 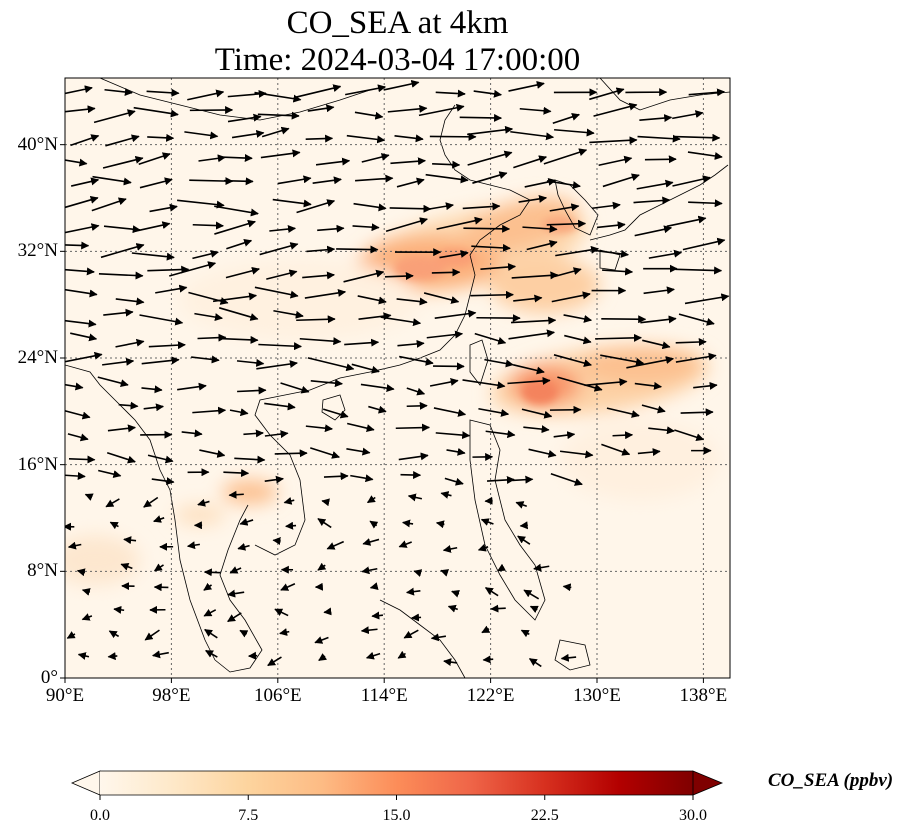 I want to click on colorbar-max-extension, so click(x=708, y=783).